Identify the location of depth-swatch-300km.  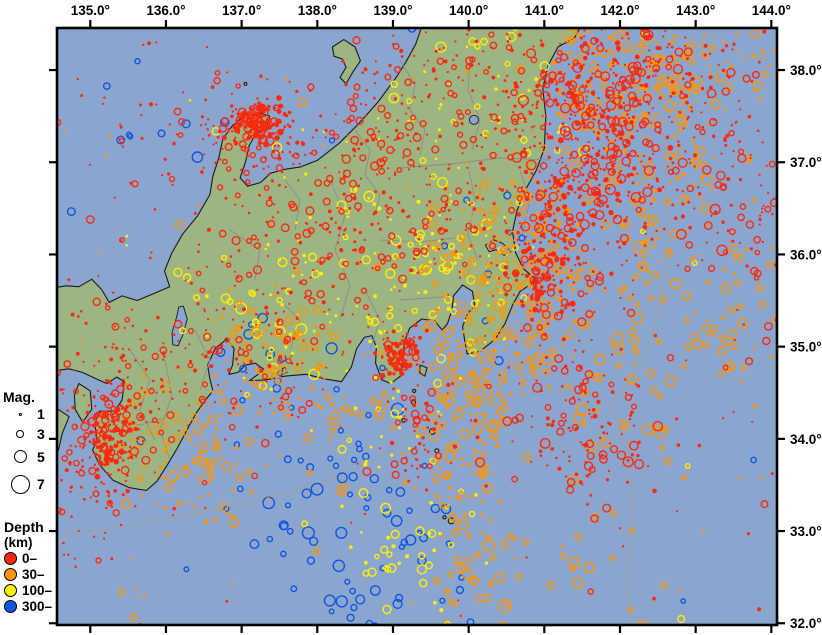
(13, 606).